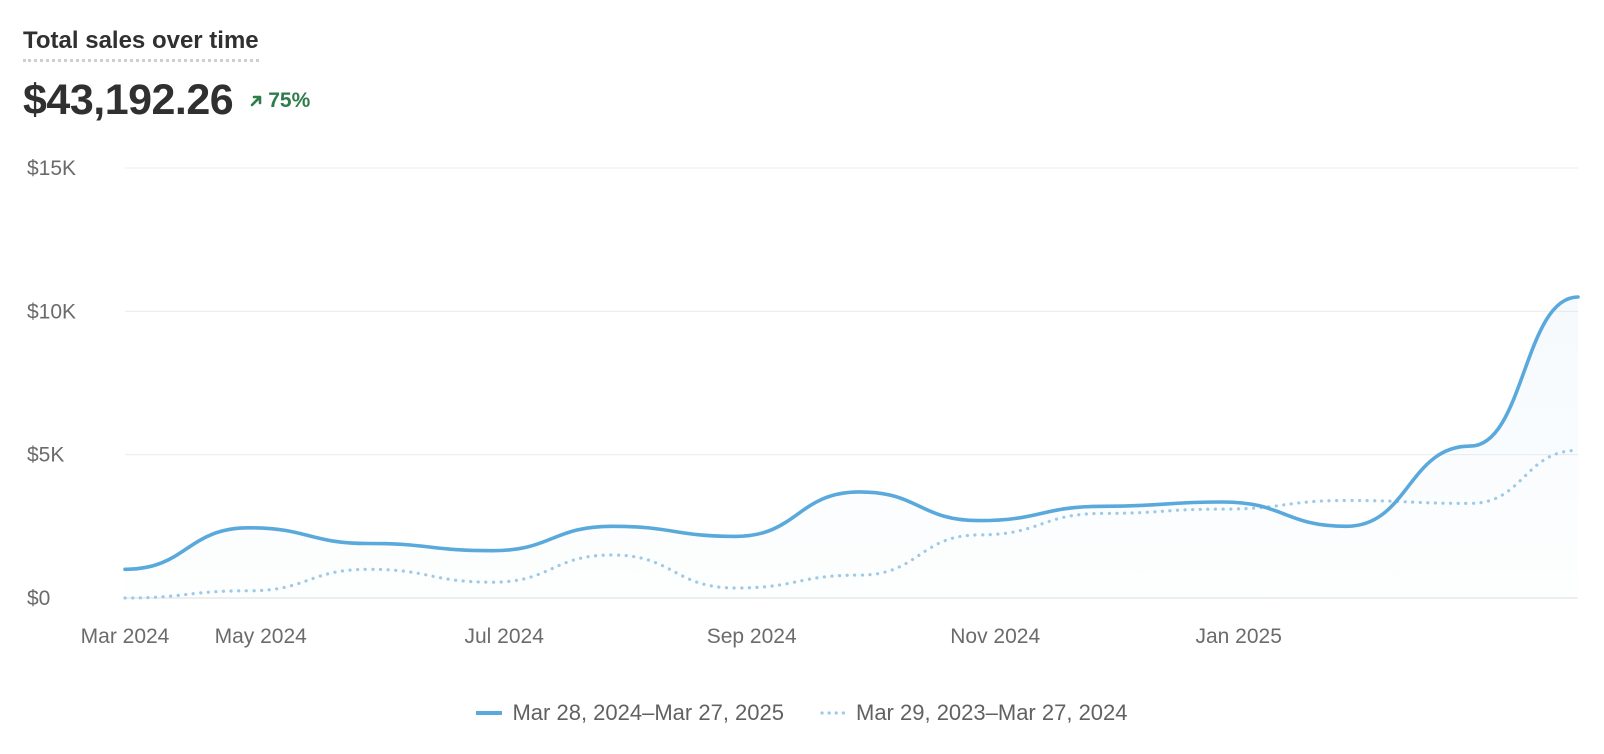 The height and width of the screenshot is (754, 1604). I want to click on percent-change-badge: 75%, so click(279, 101).